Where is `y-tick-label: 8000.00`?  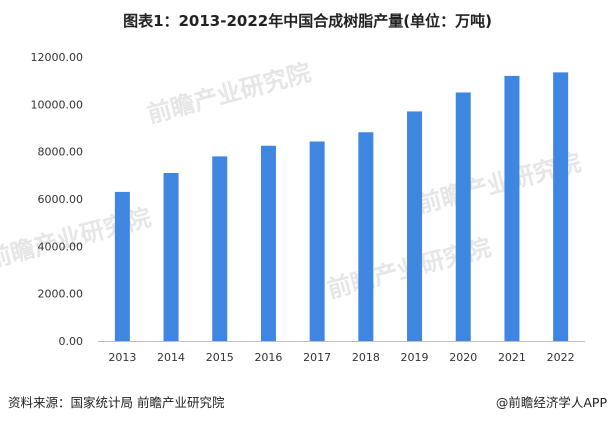
y-tick-label: 8000.00 is located at coordinates (61, 152).